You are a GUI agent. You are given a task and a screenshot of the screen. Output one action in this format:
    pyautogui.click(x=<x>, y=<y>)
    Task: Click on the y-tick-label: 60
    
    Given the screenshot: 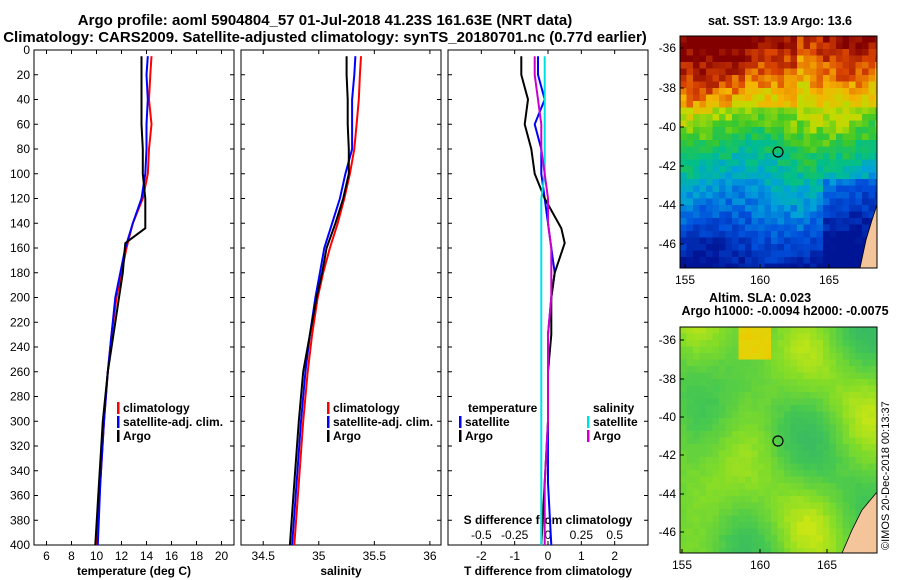 What is the action you would take?
    pyautogui.click(x=24, y=124)
    